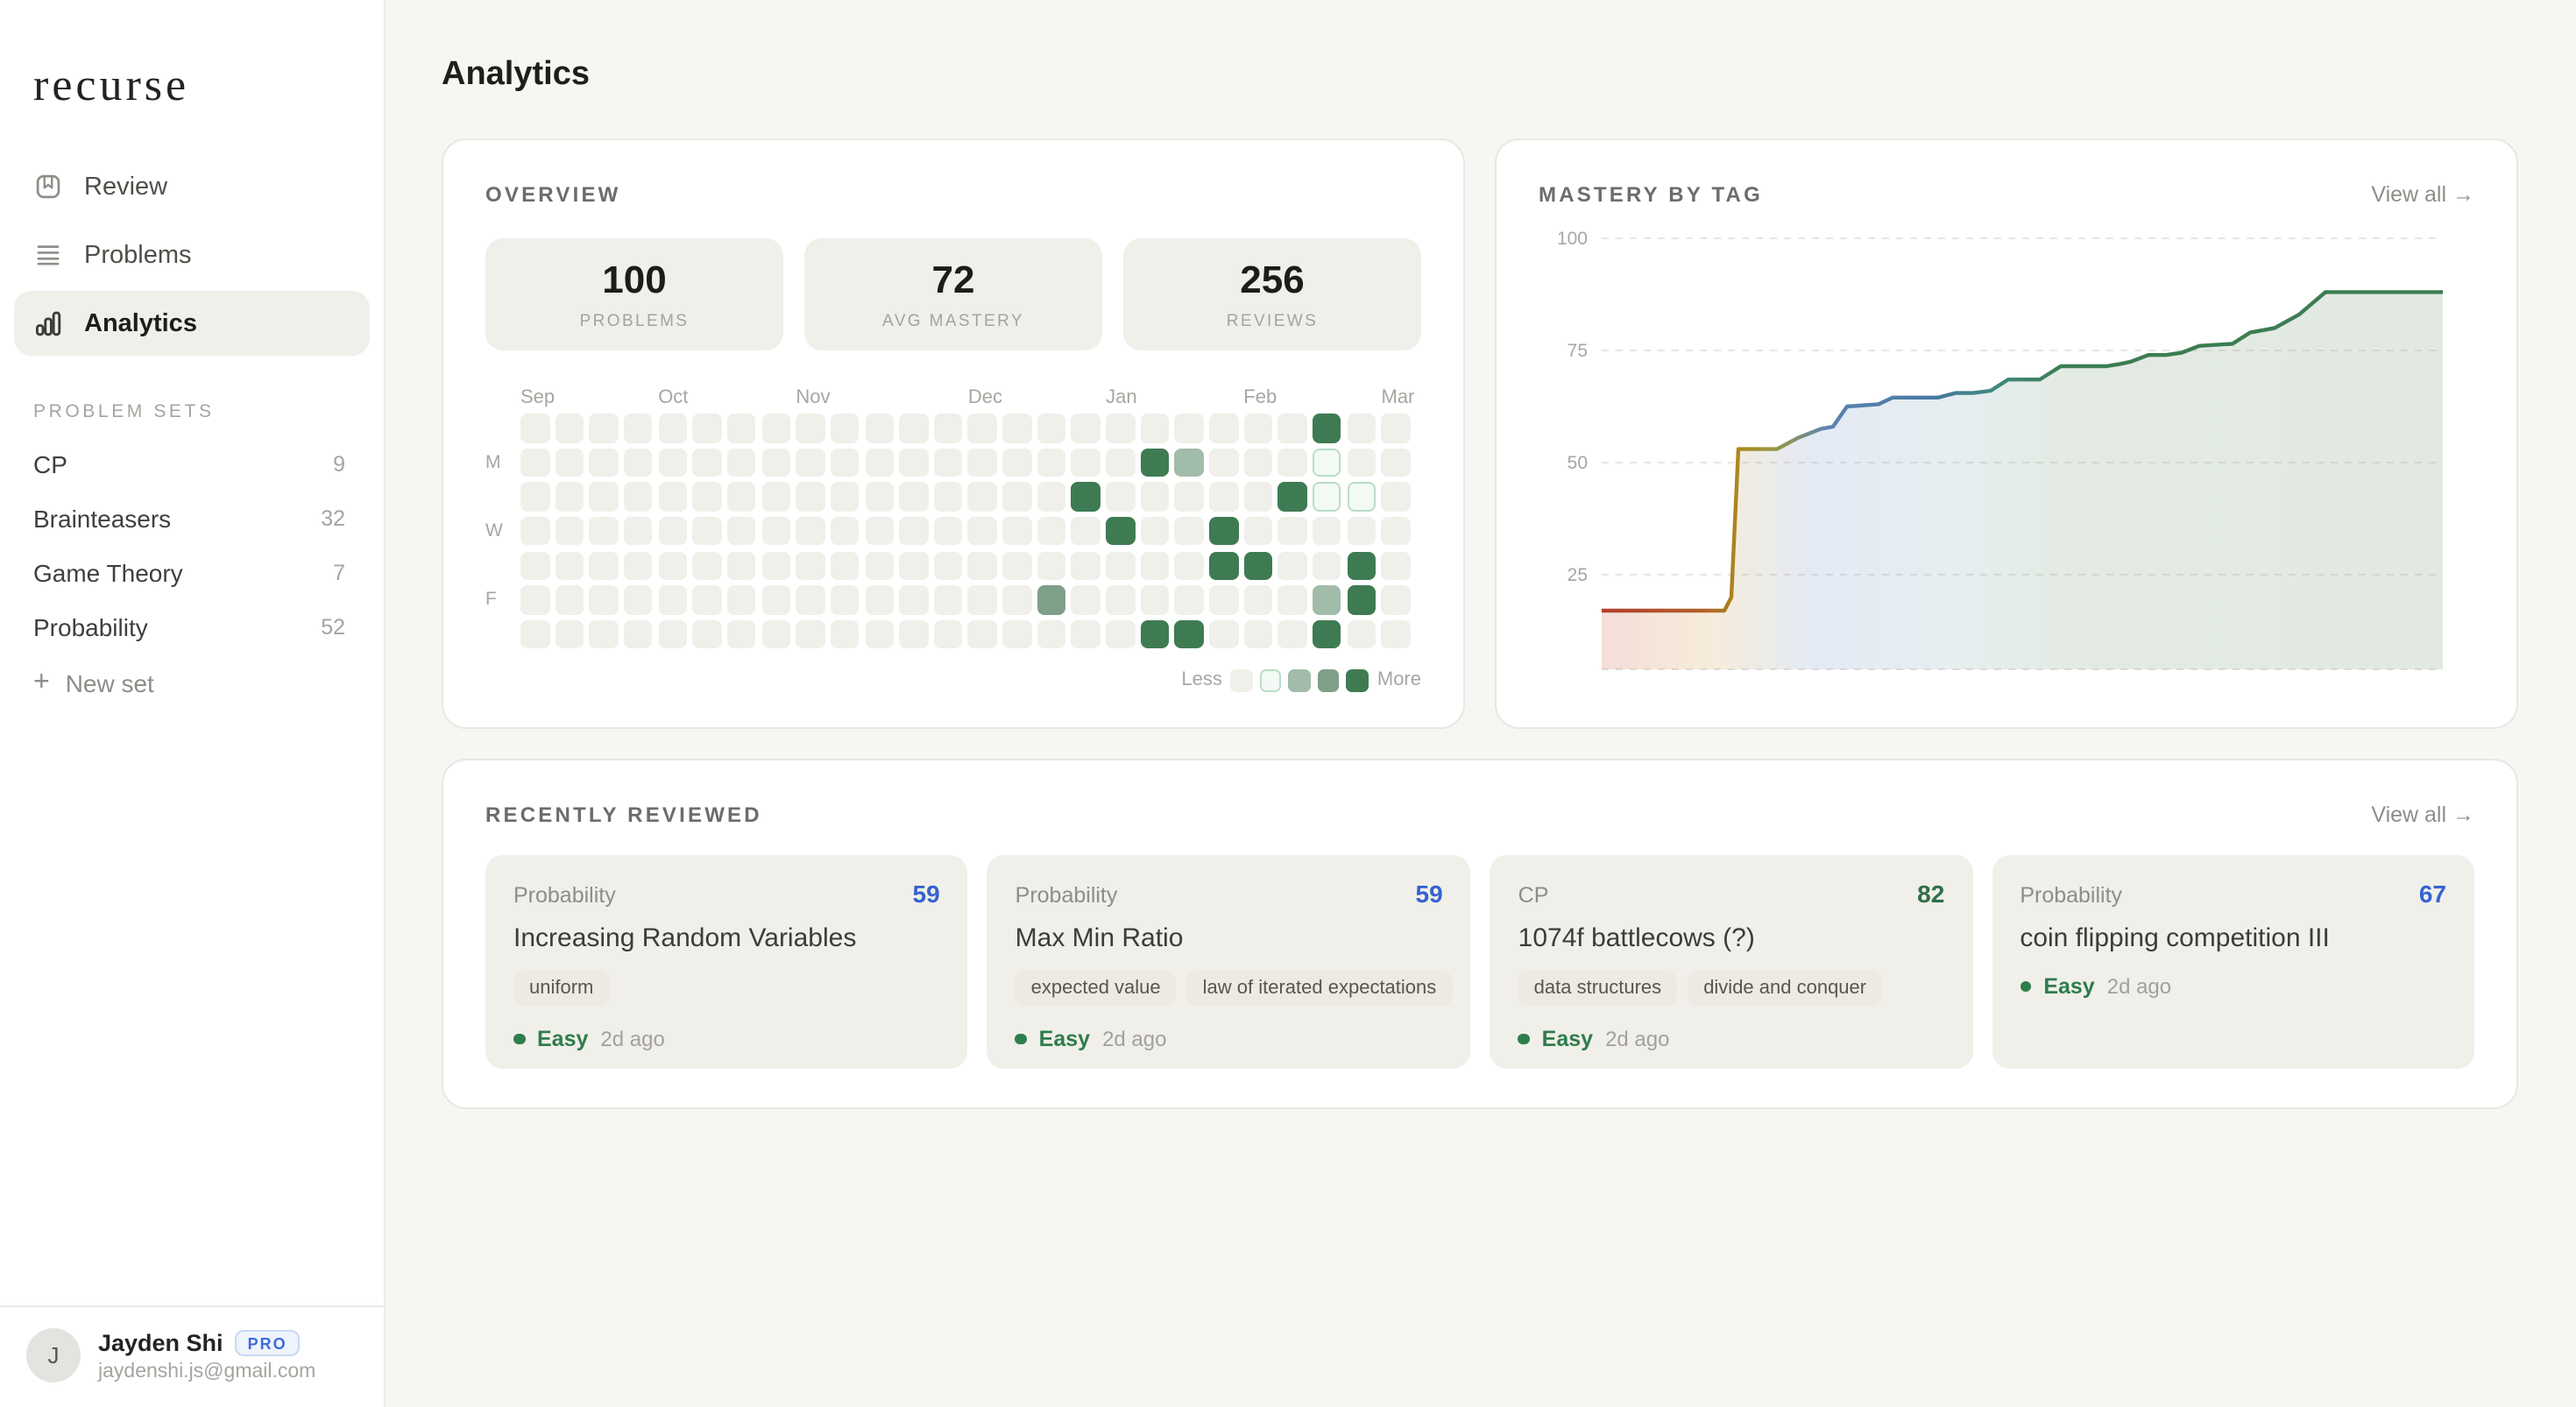  Describe the element at coordinates (1134, 1039) in the screenshot. I see `card-timestamp: 2d ago` at that location.